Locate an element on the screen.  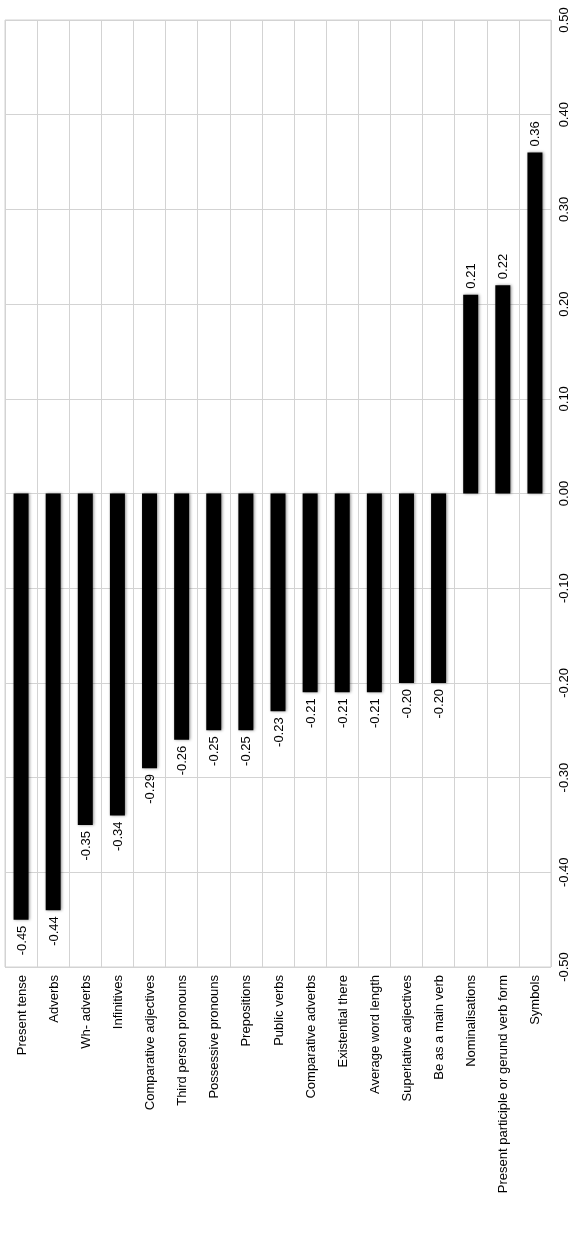
x-tick-label: Wh- adverbs is located at coordinates (85, 1011).